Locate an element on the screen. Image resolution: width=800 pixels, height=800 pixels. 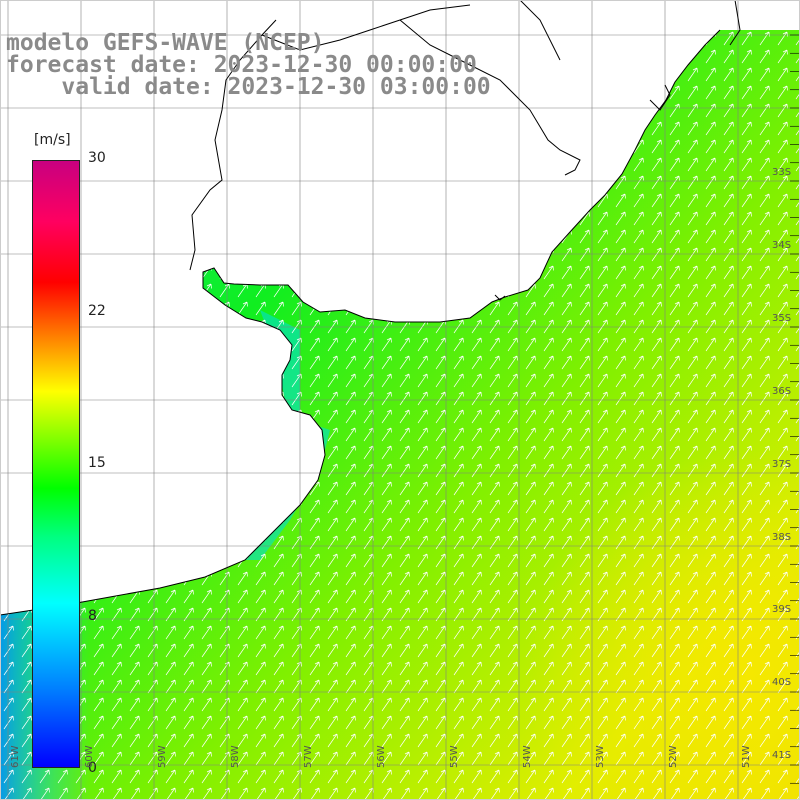
lat-label: 41S is located at coordinates (782, 755).